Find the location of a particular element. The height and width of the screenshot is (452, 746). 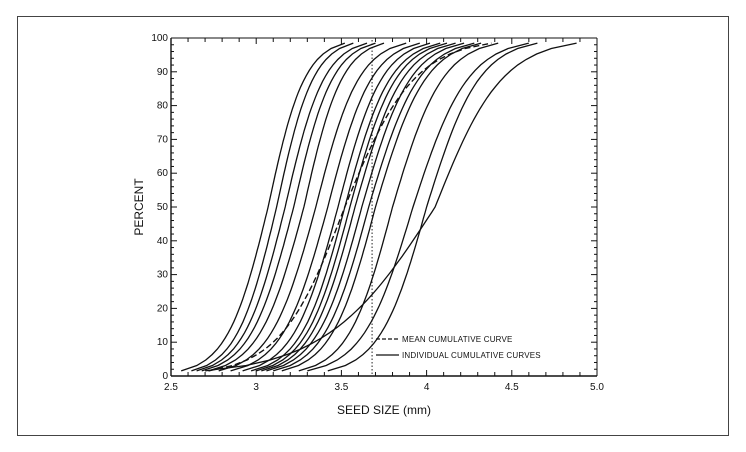

y-tick-label: 100 is located at coordinates (159, 38).